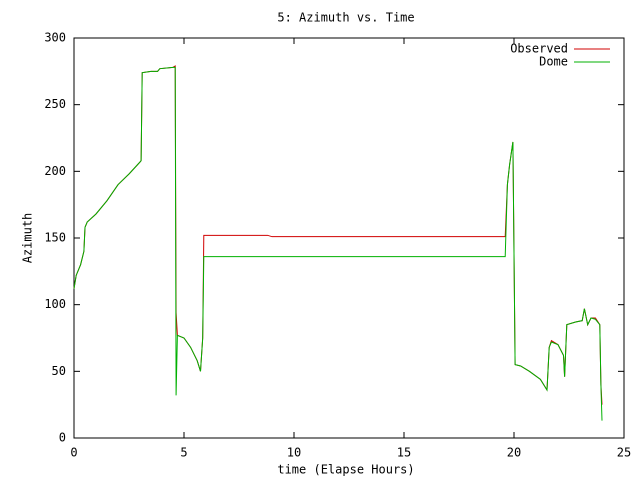  What do you see at coordinates (539, 49) in the screenshot?
I see `legend-label: Observed` at bounding box center [539, 49].